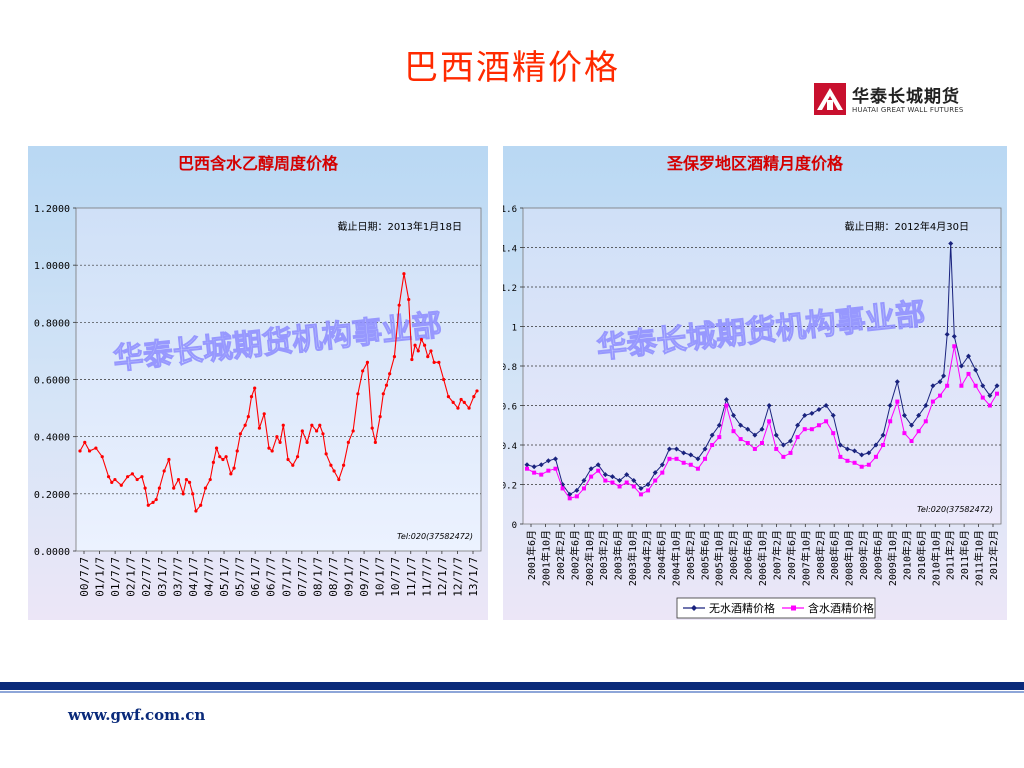 This screenshot has width=1024, height=768. Describe the element at coordinates (510, 250) in the screenshot. I see `y-tick-label: 1.4` at that location.